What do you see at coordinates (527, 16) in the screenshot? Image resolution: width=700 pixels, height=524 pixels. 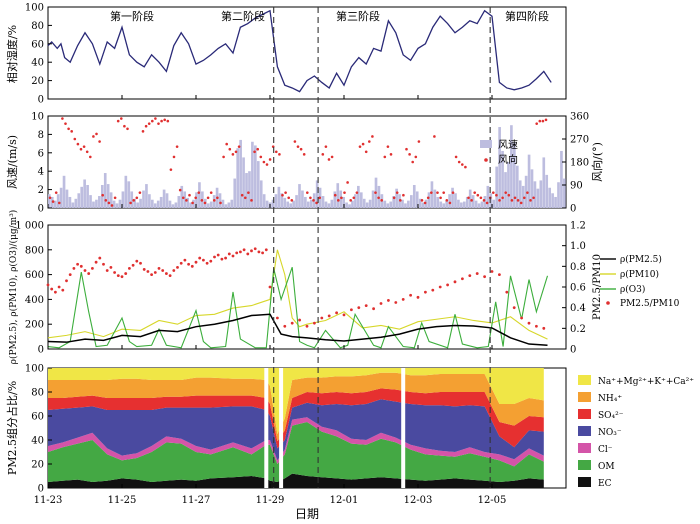 I see `stage-label-4: 第四阶段` at bounding box center [527, 16].